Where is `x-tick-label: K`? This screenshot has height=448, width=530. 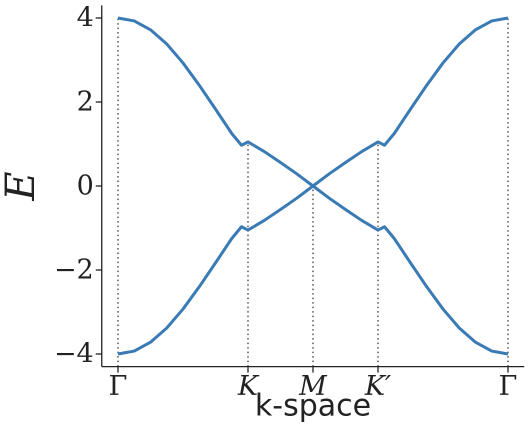 x-tick-label: K is located at coordinates (248, 386).